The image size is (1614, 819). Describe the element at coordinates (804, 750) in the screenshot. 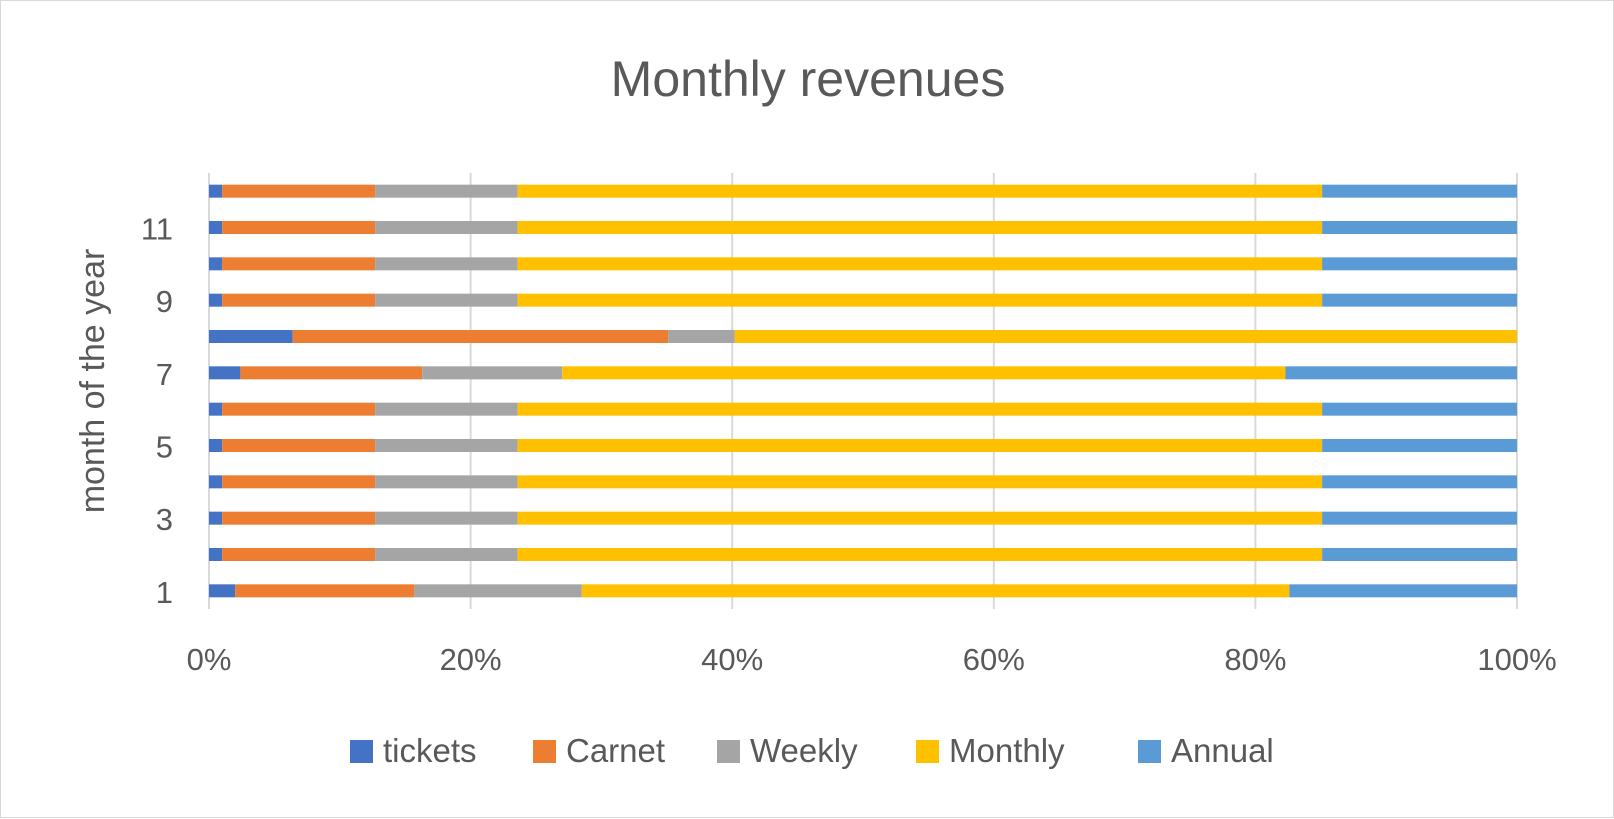

I see `legend-label: Weekly` at that location.